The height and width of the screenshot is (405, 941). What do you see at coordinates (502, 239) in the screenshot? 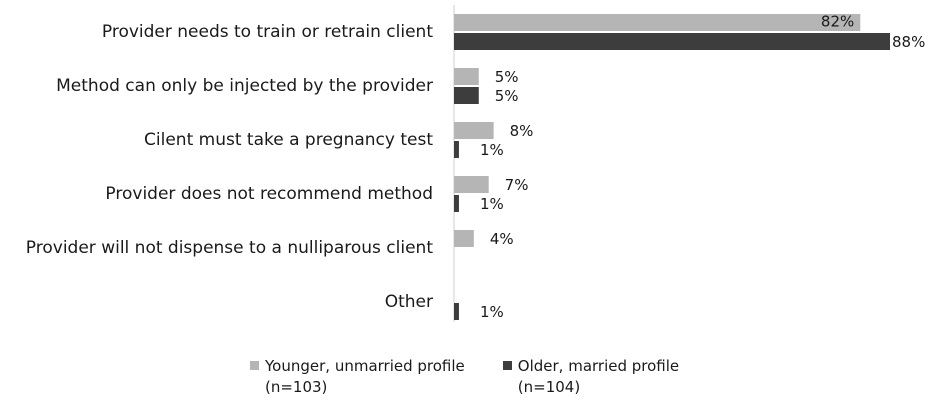
I see `value-label: 4%` at bounding box center [502, 239].